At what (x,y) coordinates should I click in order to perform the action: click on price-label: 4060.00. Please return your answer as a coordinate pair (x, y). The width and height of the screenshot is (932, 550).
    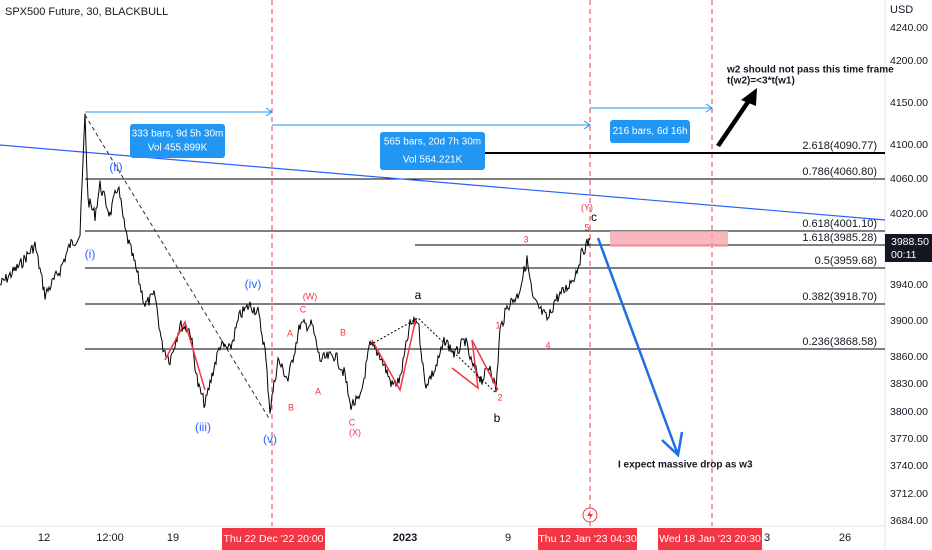
    Looking at the image, I should click on (909, 179).